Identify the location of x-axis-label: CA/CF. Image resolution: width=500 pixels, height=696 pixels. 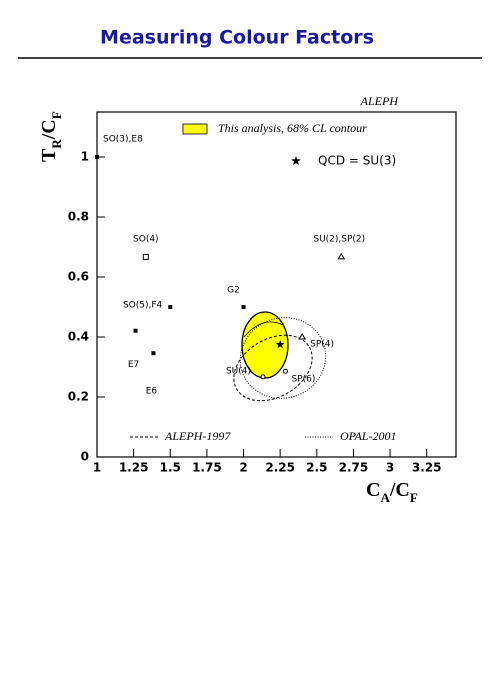
(392, 492).